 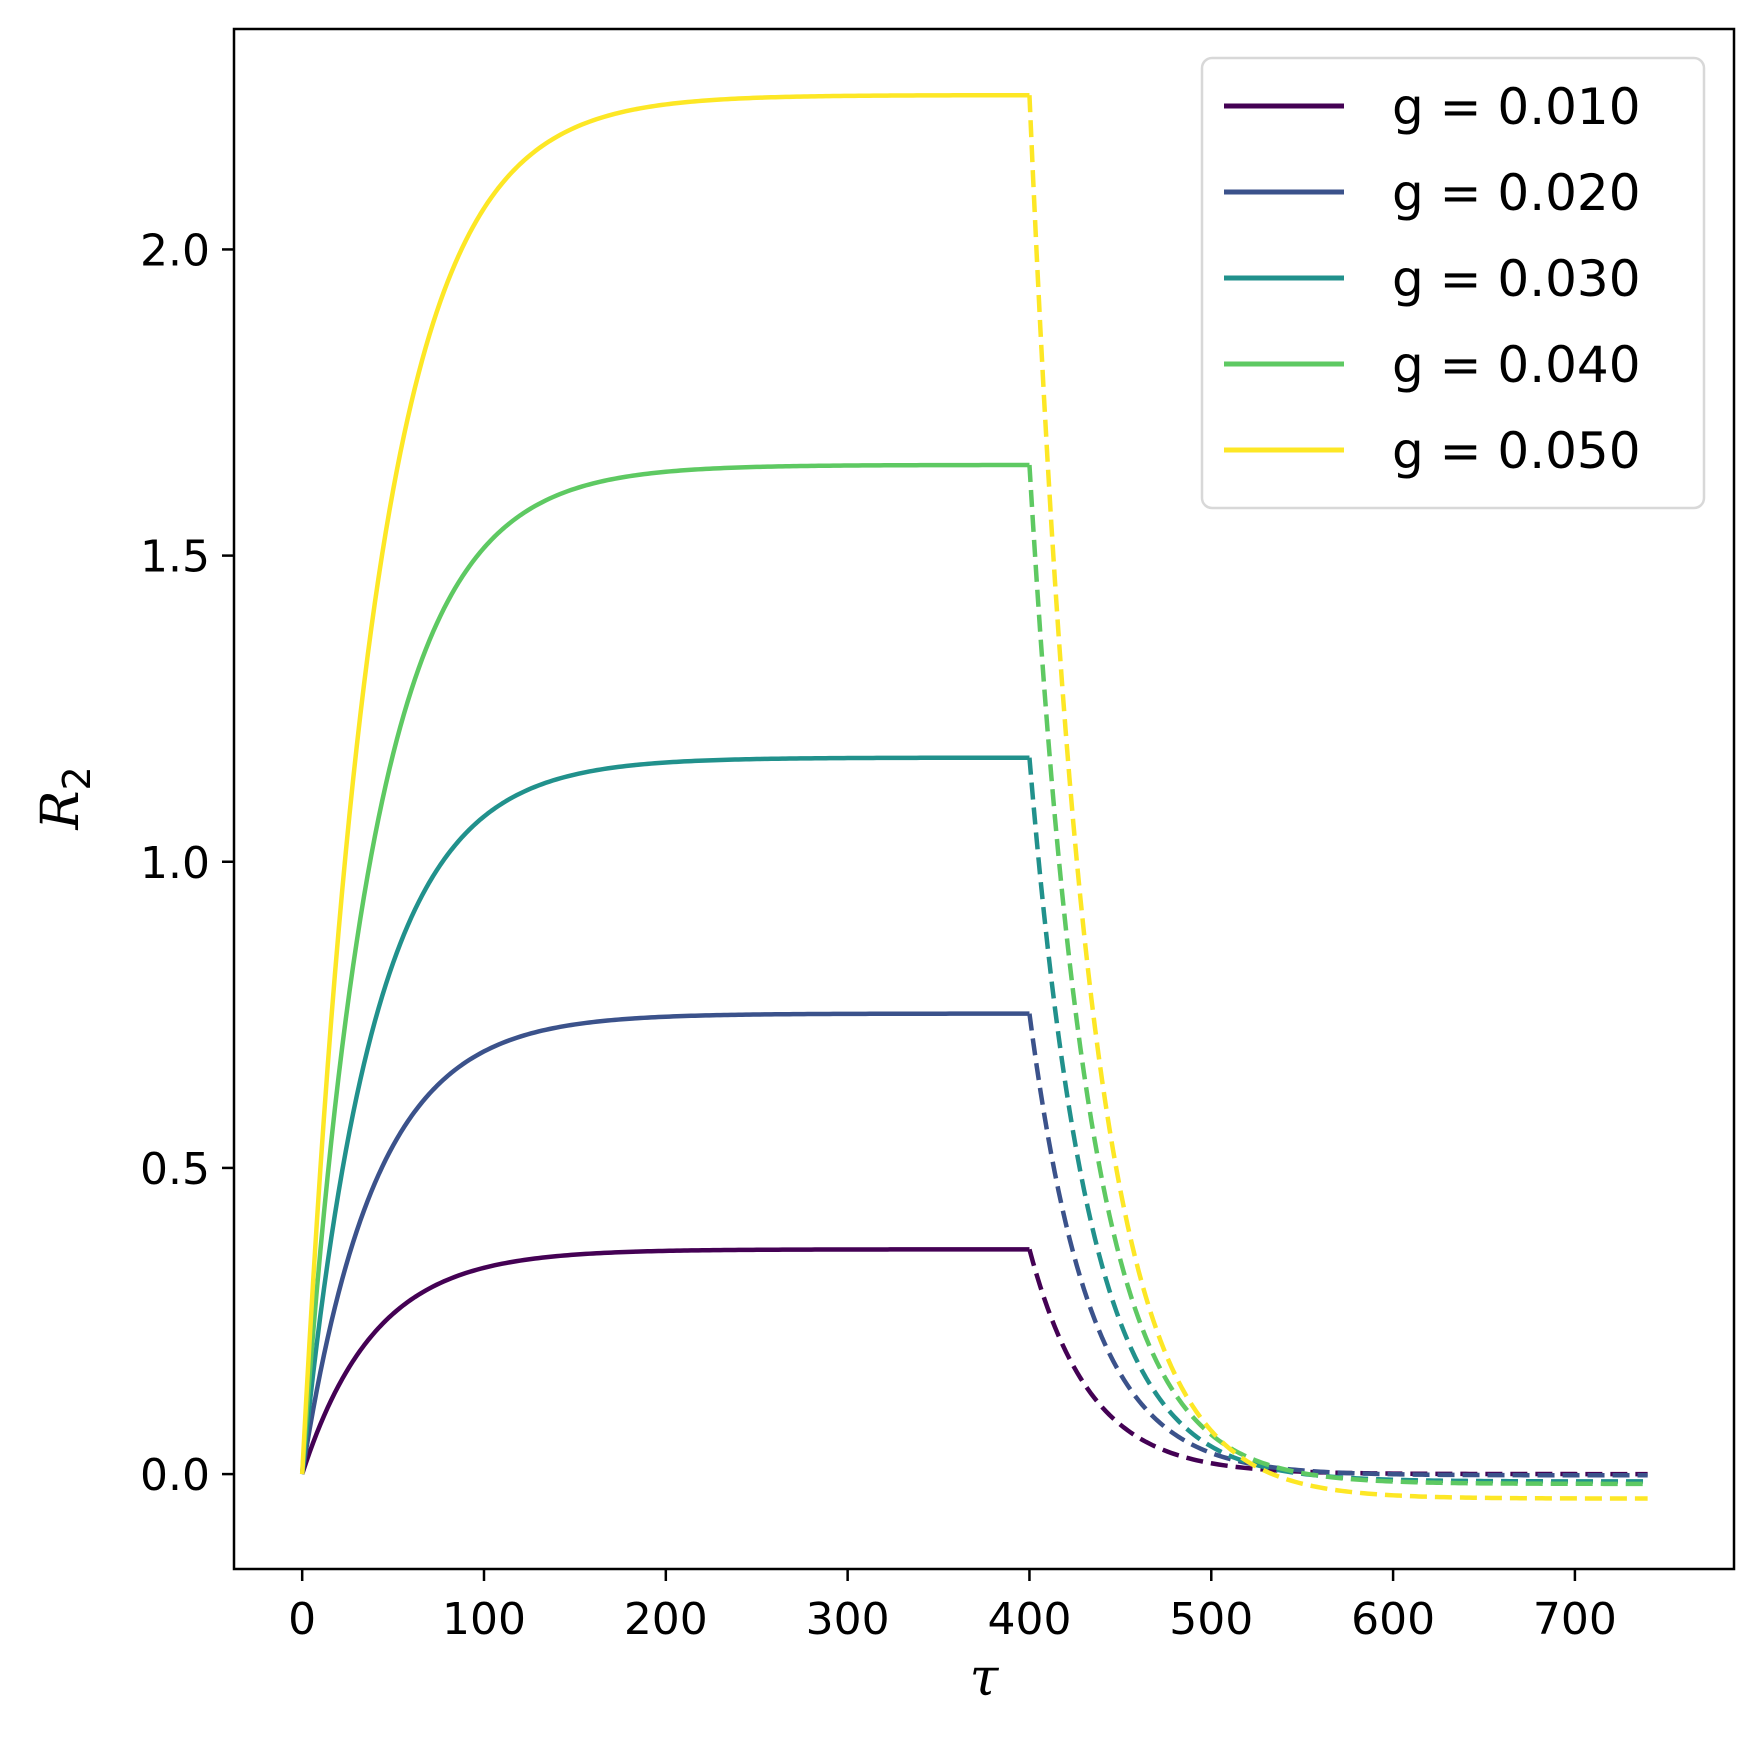 I want to click on x-tick-label: 0, so click(x=302, y=1619).